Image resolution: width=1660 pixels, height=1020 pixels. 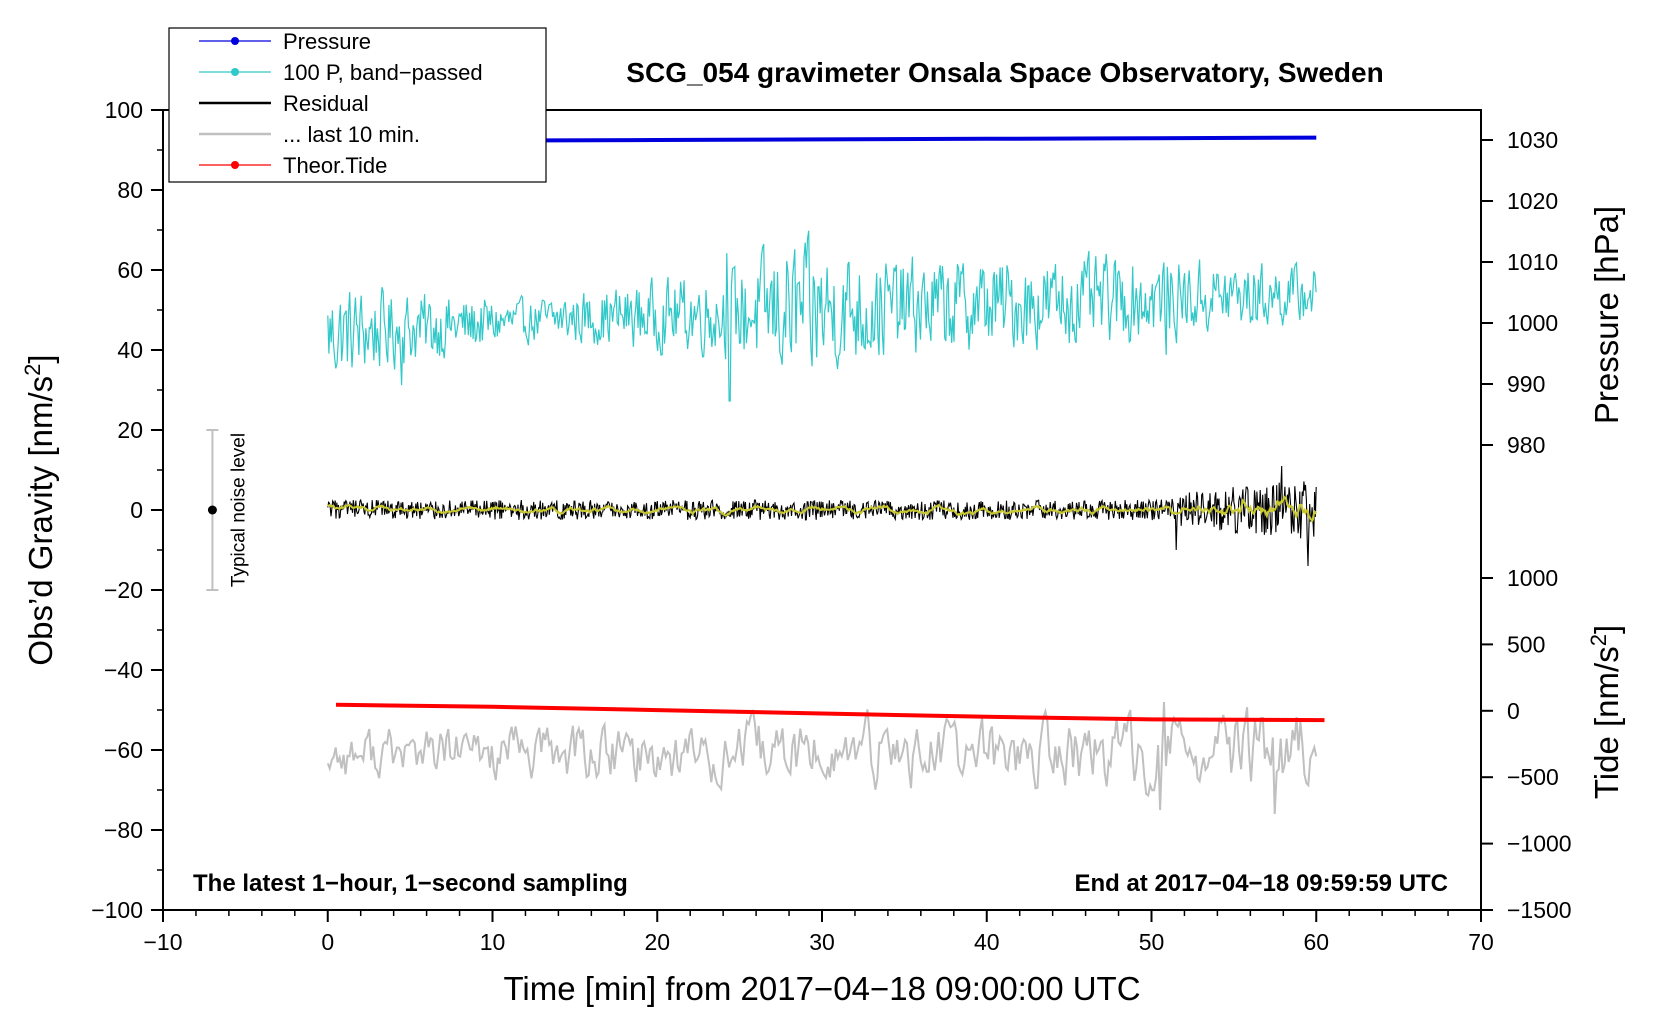 What do you see at coordinates (117, 910) in the screenshot?
I see `y-tick-label-left: −100` at bounding box center [117, 910].